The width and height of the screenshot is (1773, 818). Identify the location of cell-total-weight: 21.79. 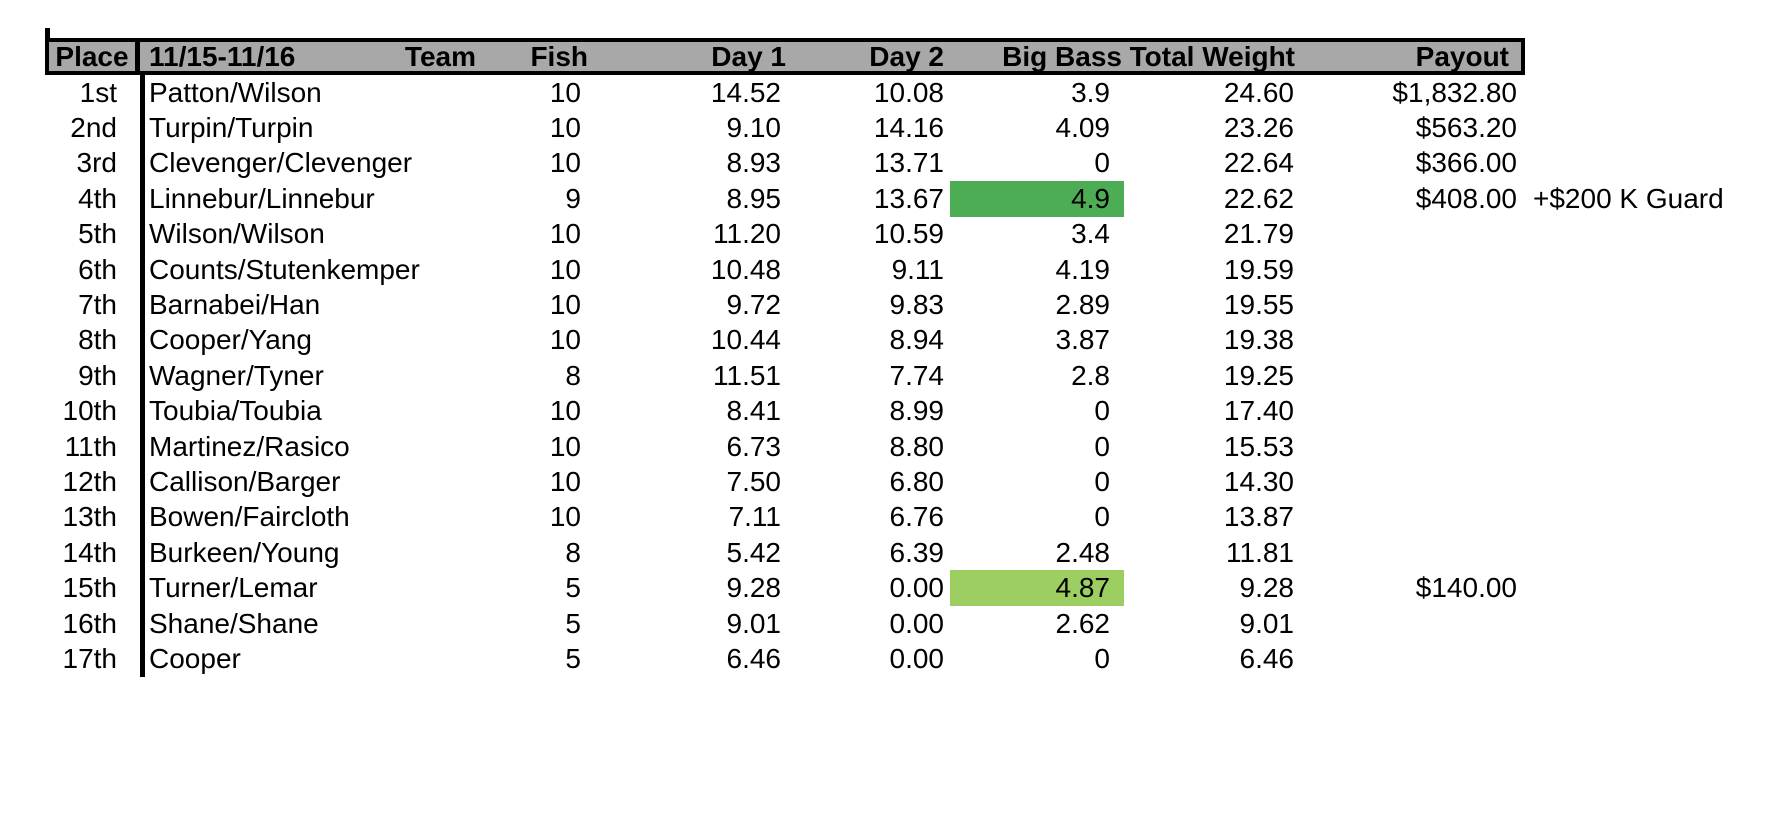
(1258, 234).